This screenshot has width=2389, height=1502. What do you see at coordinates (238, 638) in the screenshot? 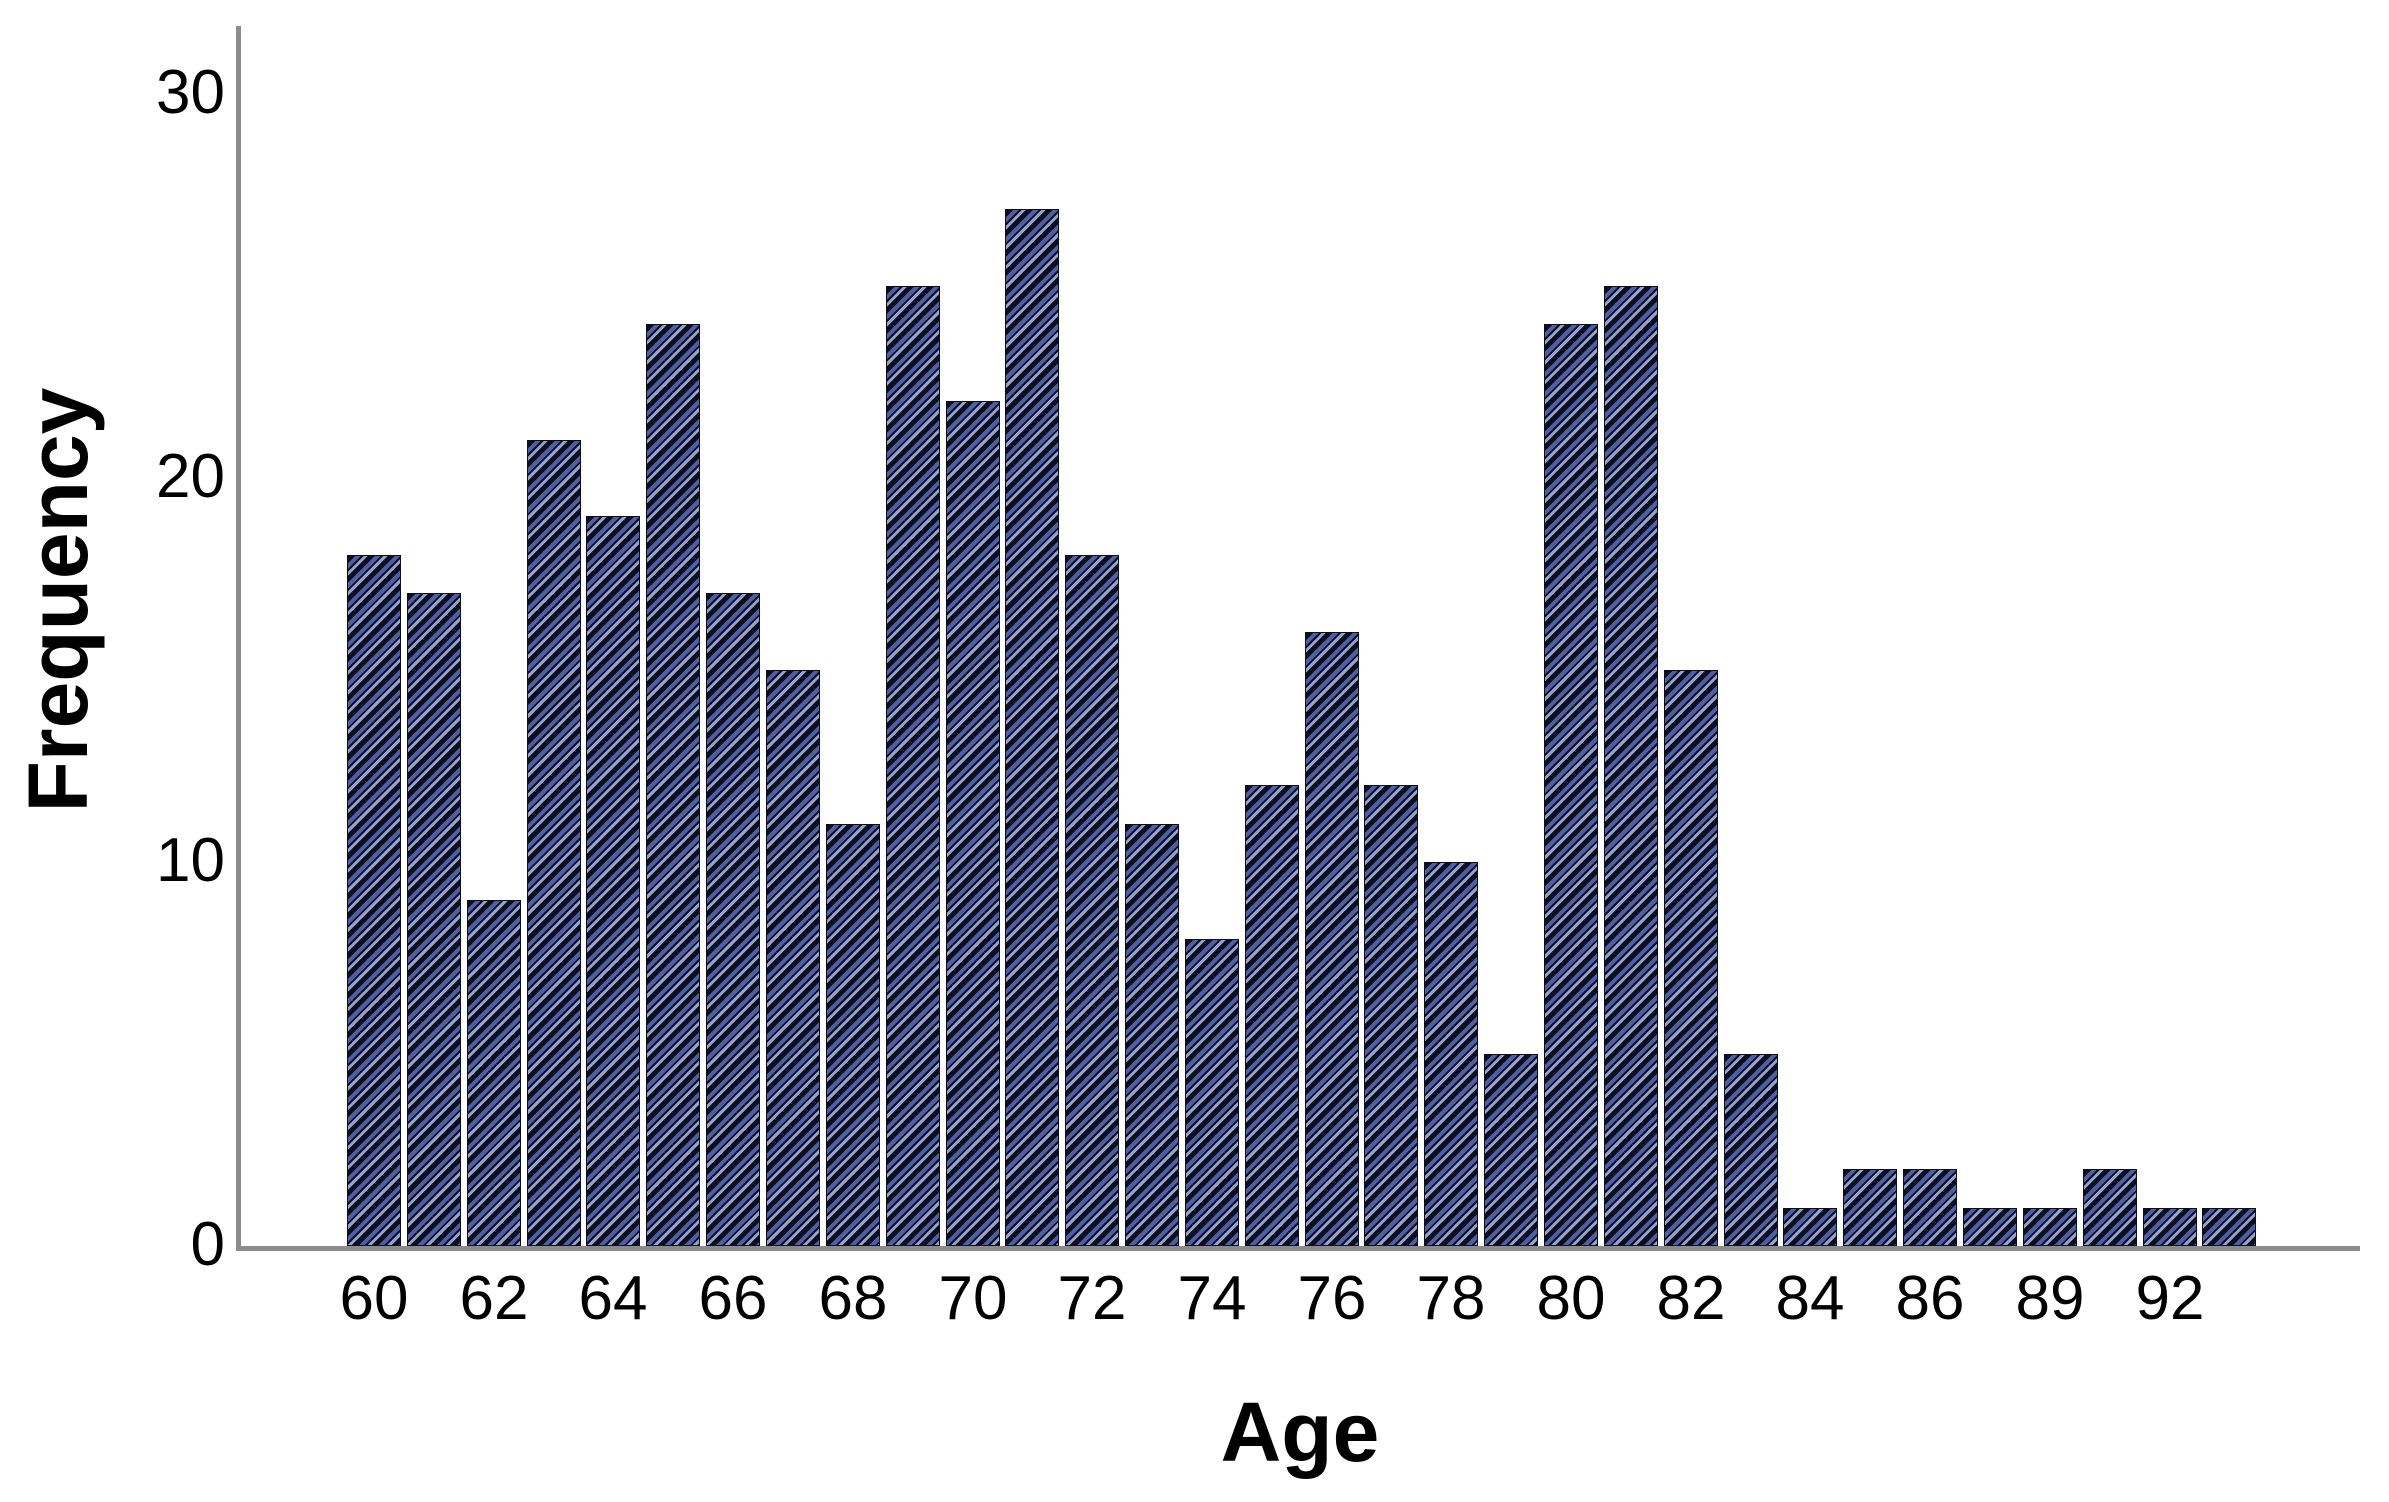
I see `y-axis-line` at bounding box center [238, 638].